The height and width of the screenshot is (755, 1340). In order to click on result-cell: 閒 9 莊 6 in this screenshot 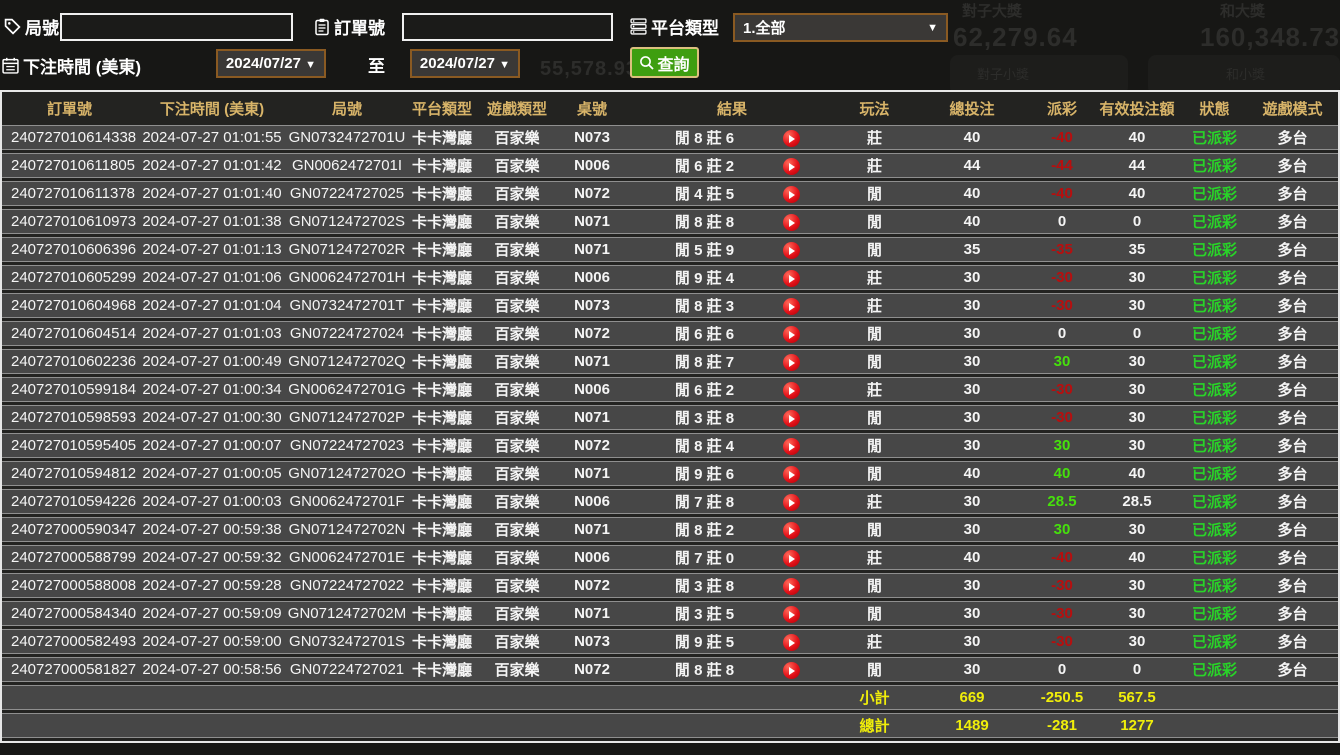, I will do `click(732, 473)`.